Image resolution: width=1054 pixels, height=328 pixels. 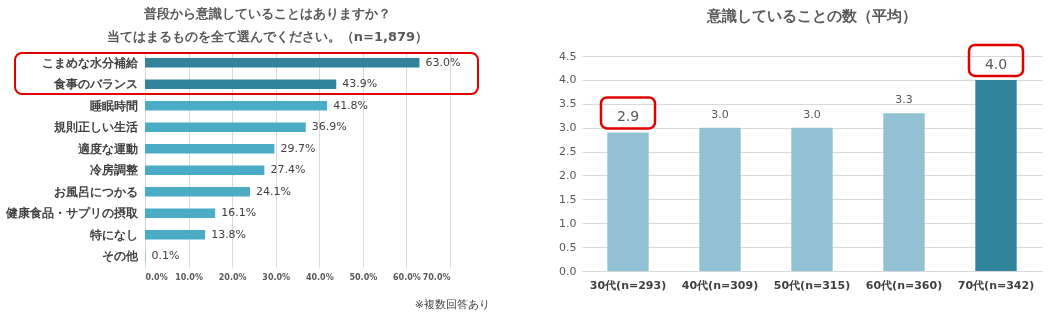 What do you see at coordinates (120, 256) in the screenshot?
I see `y-tick-label: その他` at bounding box center [120, 256].